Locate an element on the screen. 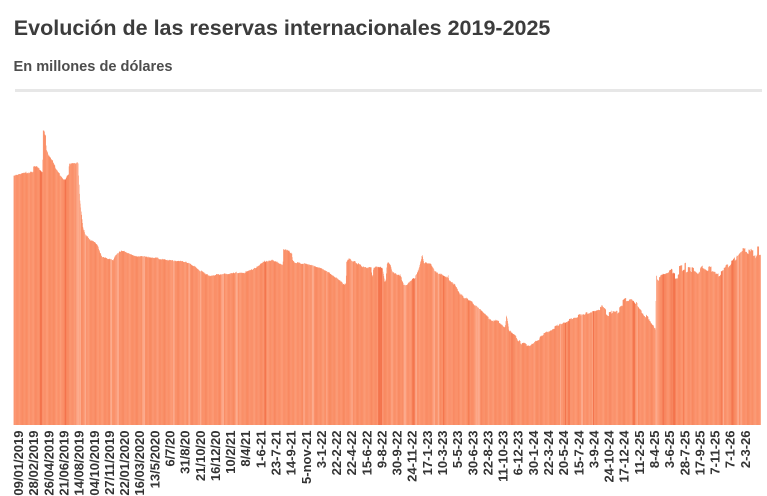 This screenshot has height=496, width=767. svg-text: 30-6-23 is located at coordinates (472, 453).